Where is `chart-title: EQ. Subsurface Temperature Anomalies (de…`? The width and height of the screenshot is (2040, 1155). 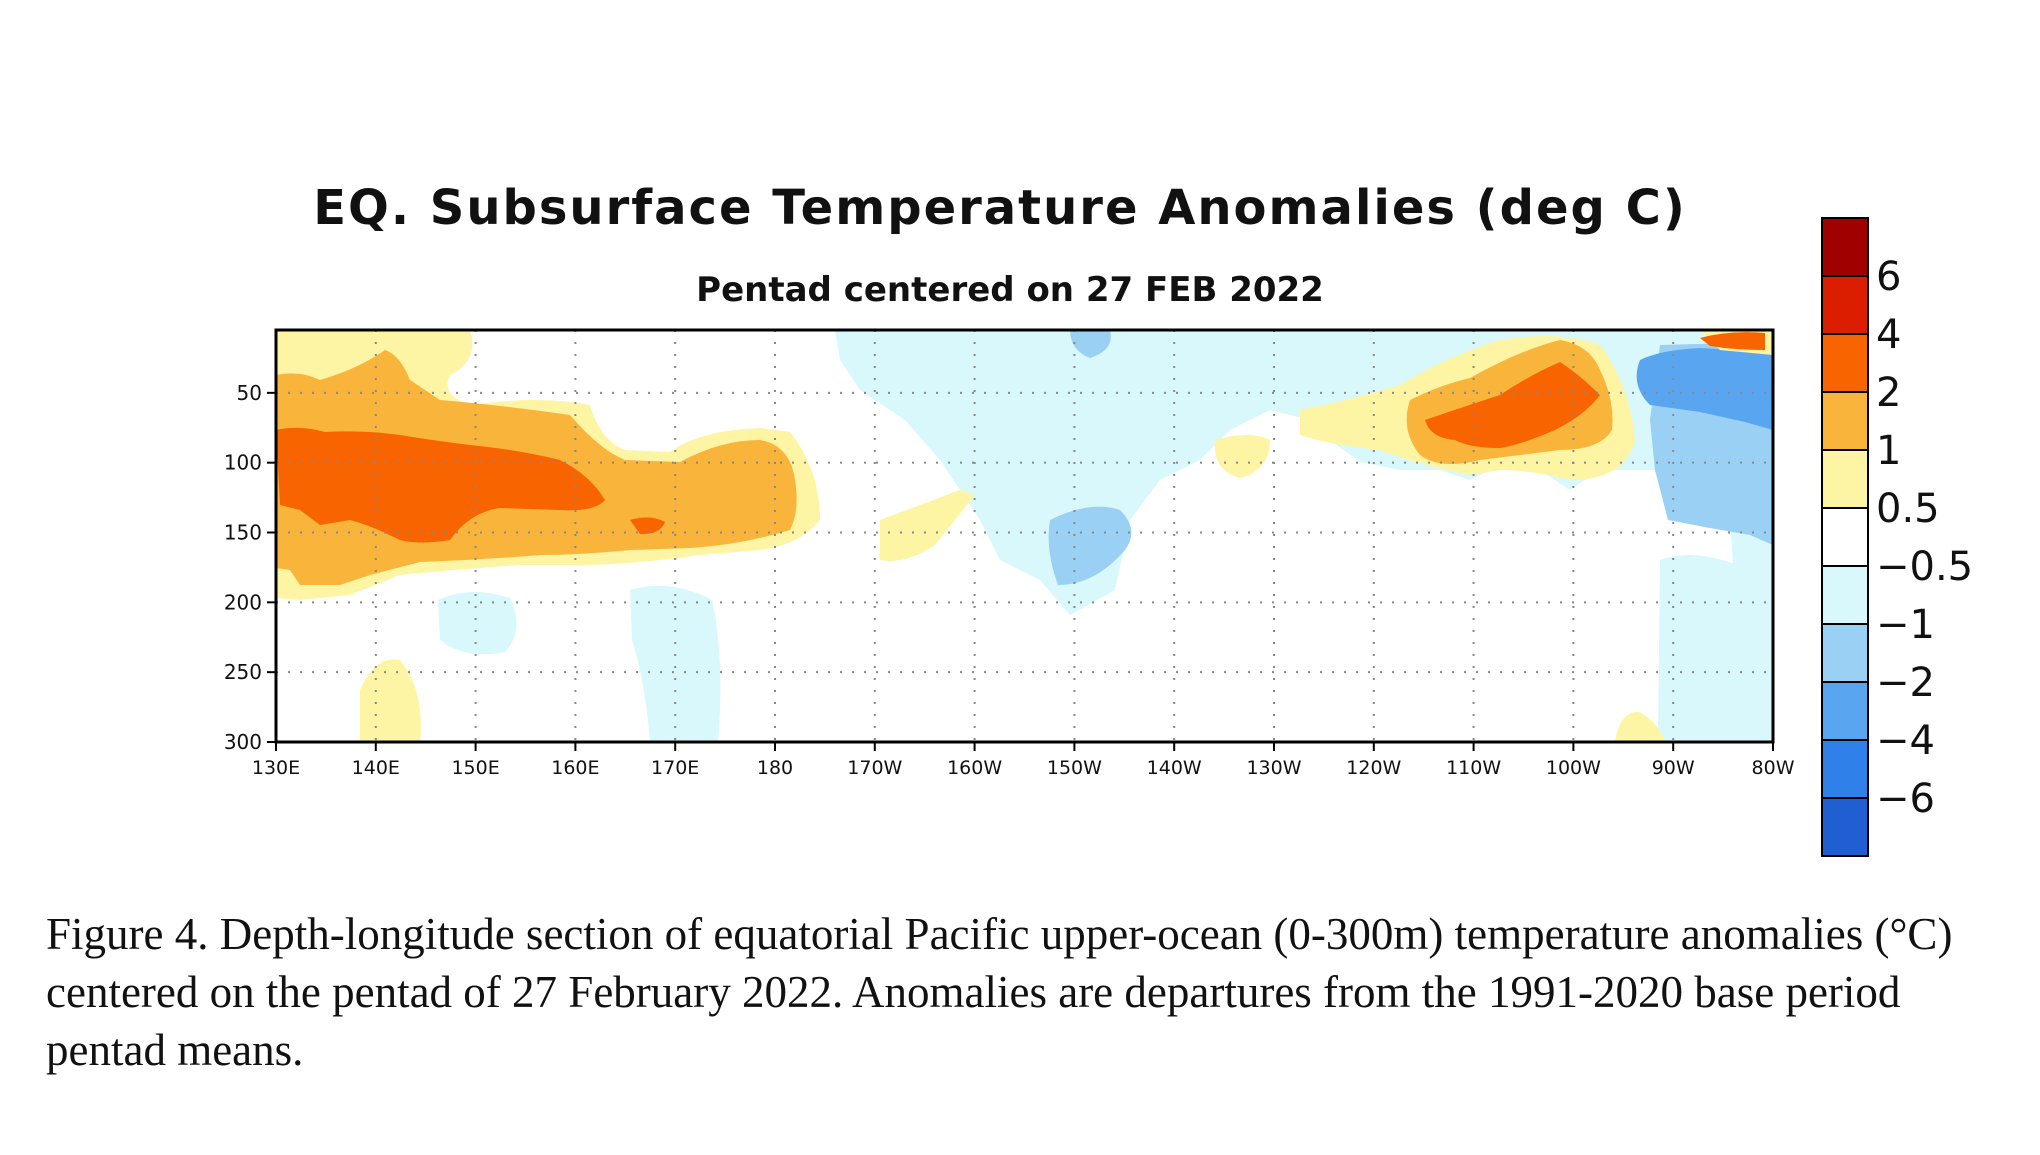
chart-title: EQ. Subsurface Temperature Anomalies (de… is located at coordinates (1000, 208).